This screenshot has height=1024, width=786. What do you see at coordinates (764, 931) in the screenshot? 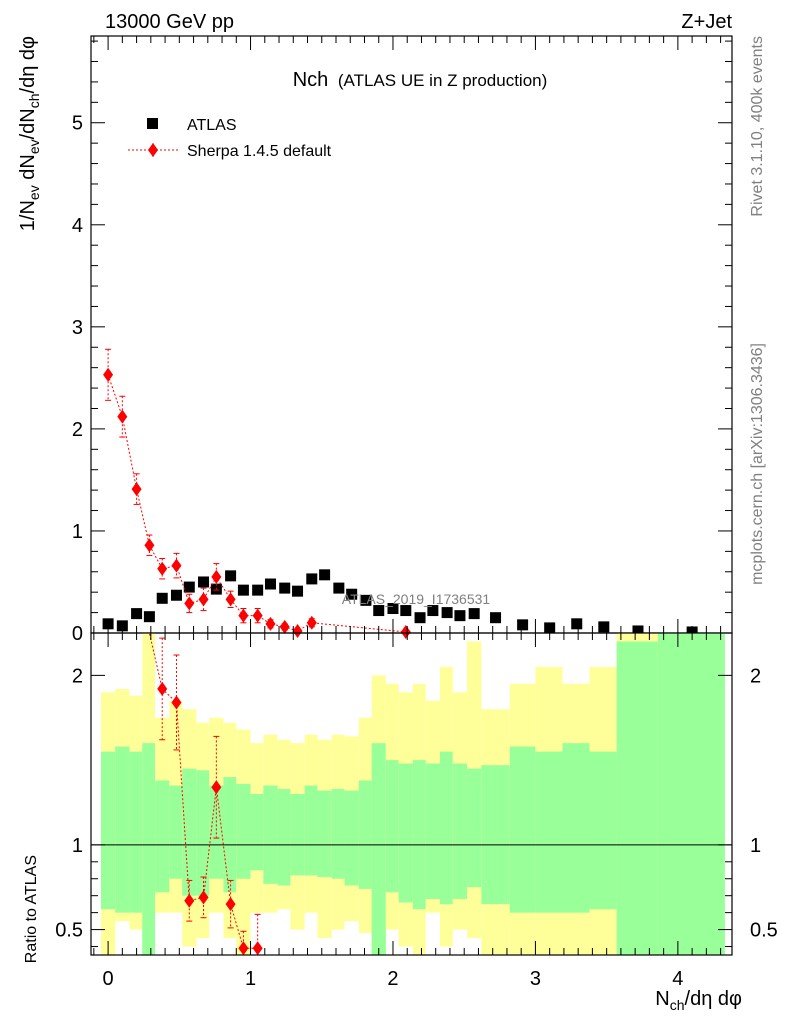
I see `ratio-y-tick-label-right: 0.5` at bounding box center [764, 931].